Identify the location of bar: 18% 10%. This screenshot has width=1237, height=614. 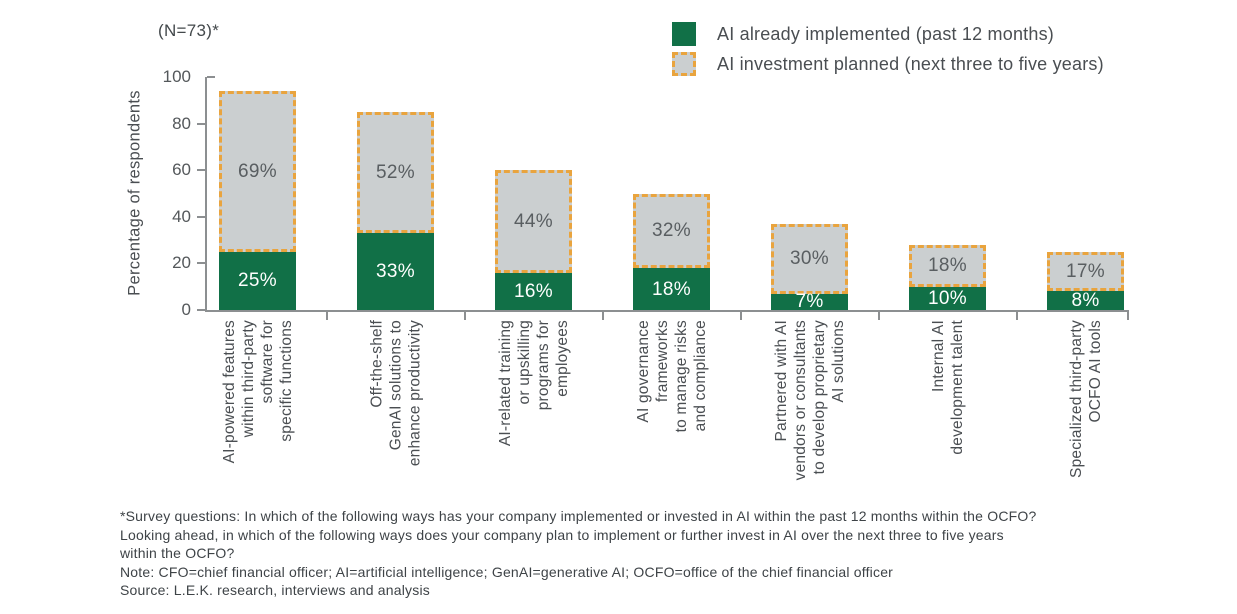
(947, 277).